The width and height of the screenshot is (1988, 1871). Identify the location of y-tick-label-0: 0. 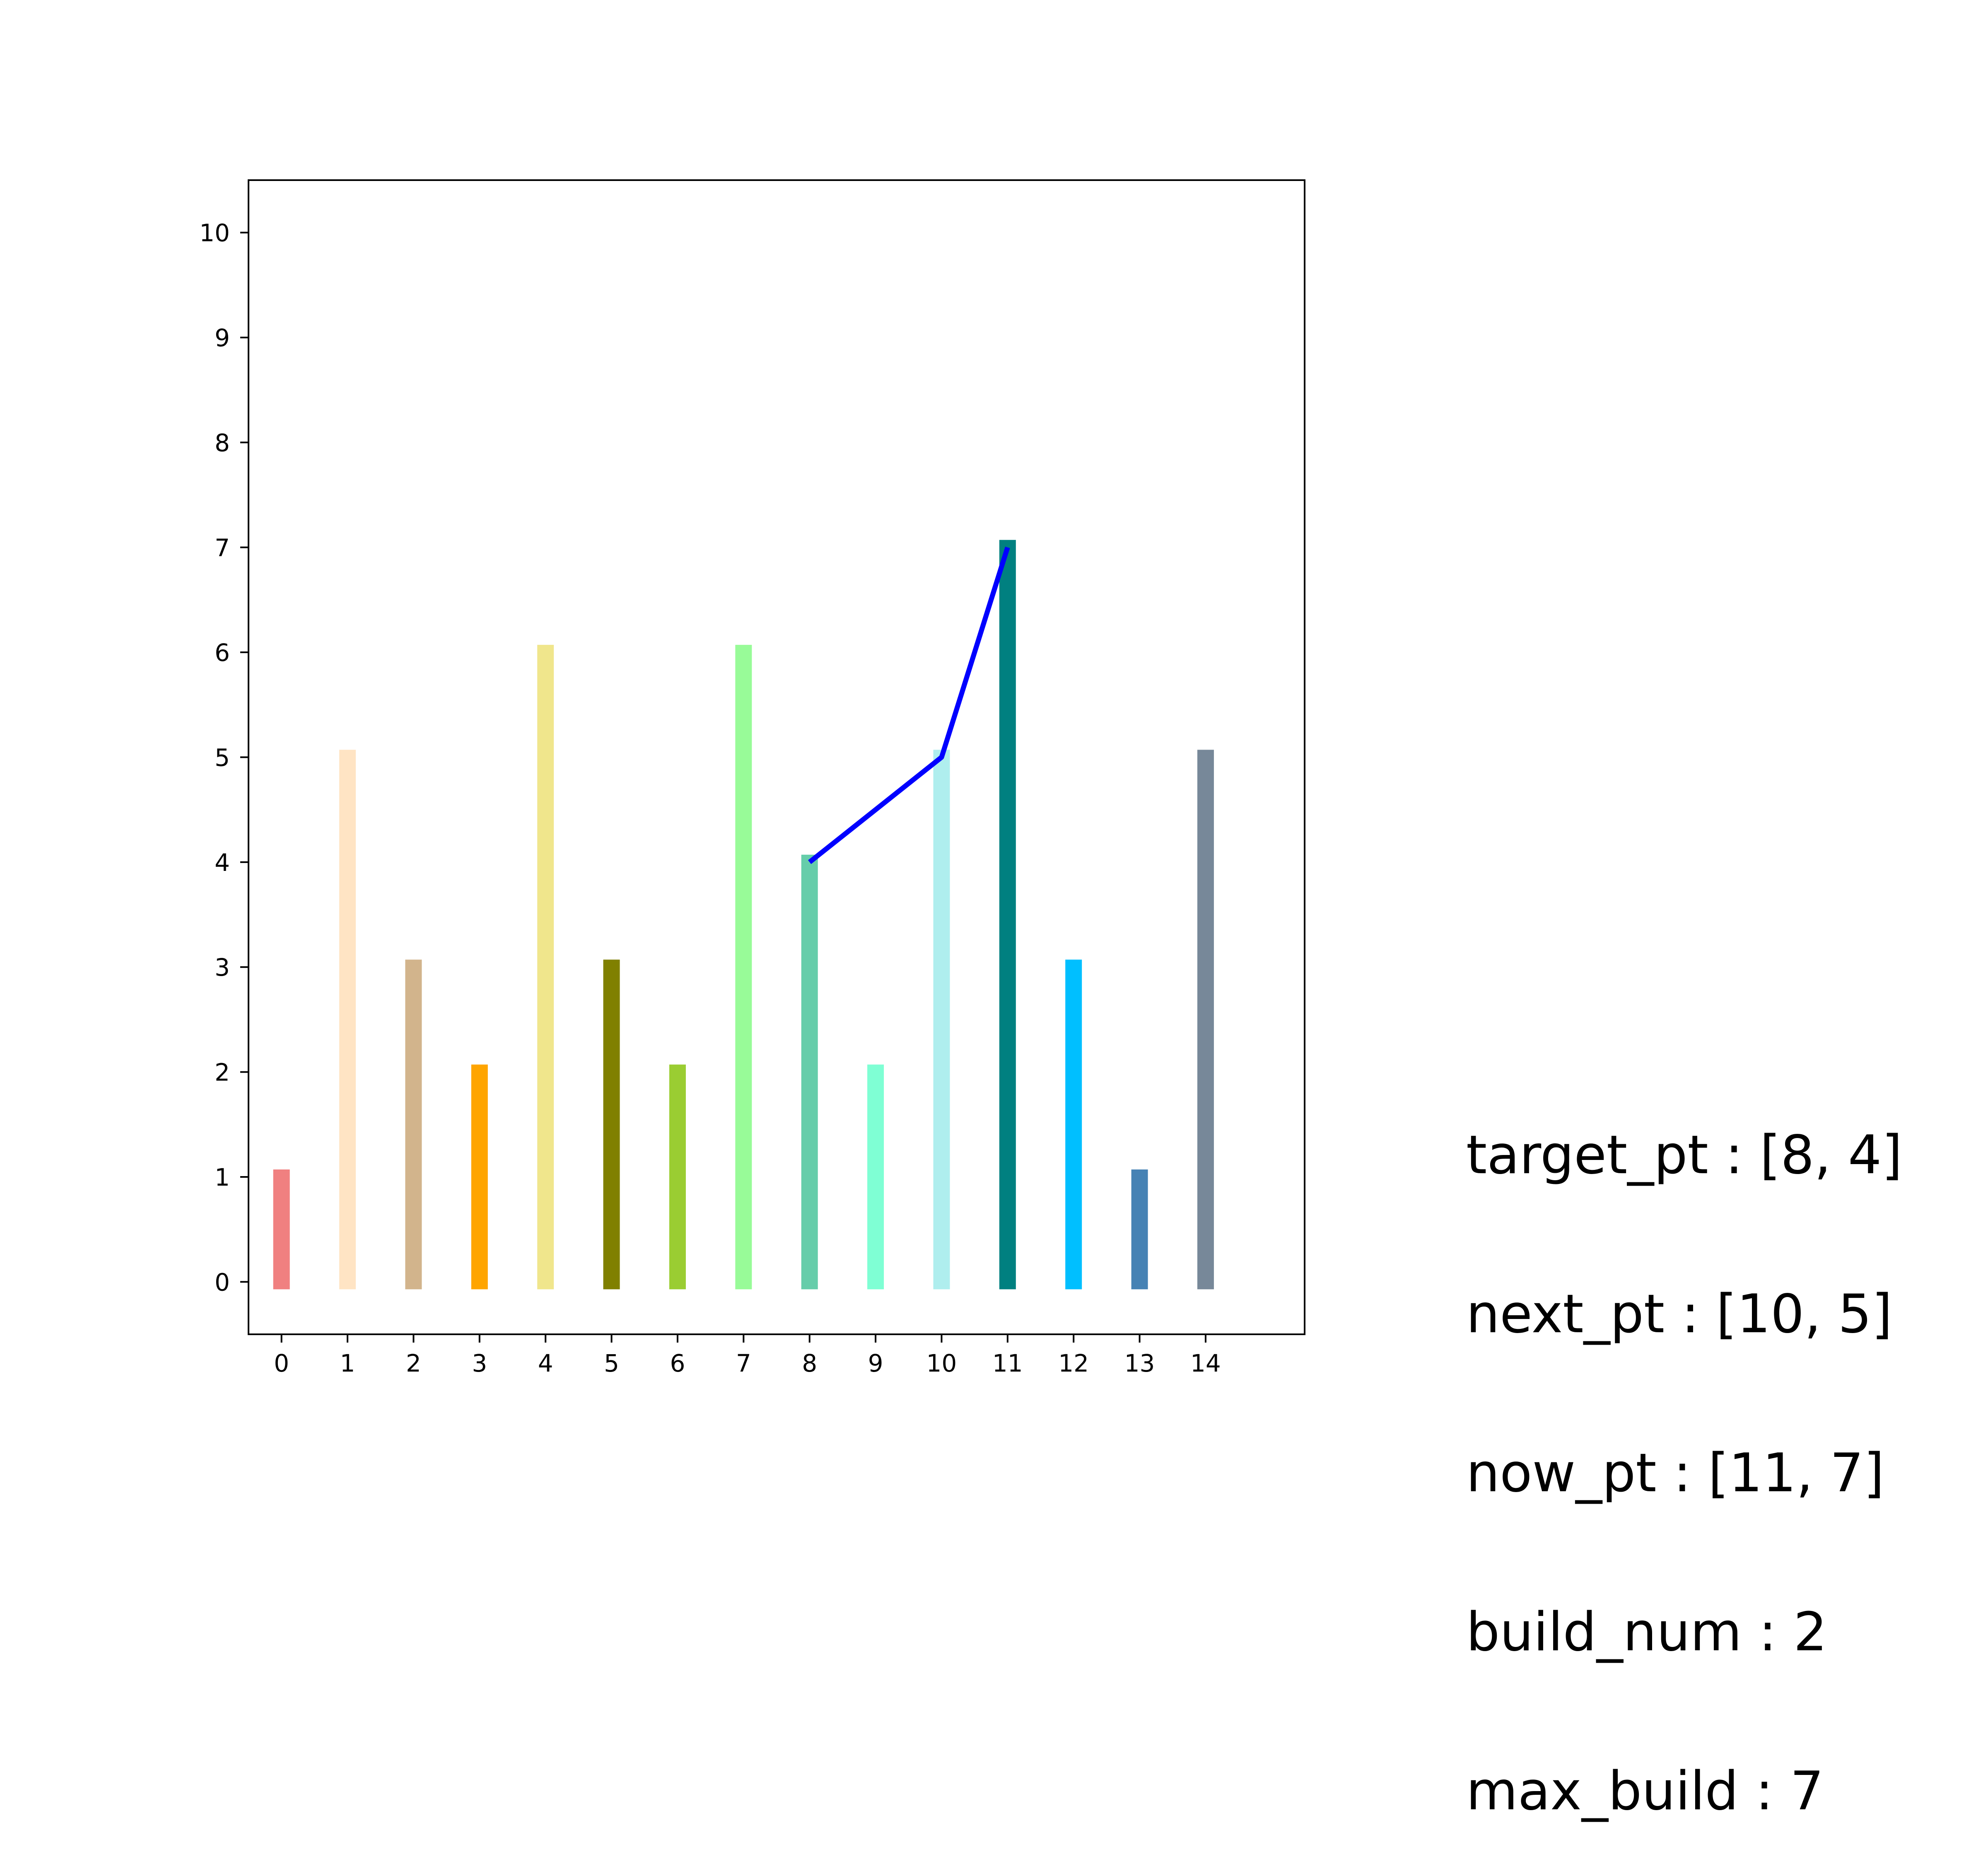
(222, 1282).